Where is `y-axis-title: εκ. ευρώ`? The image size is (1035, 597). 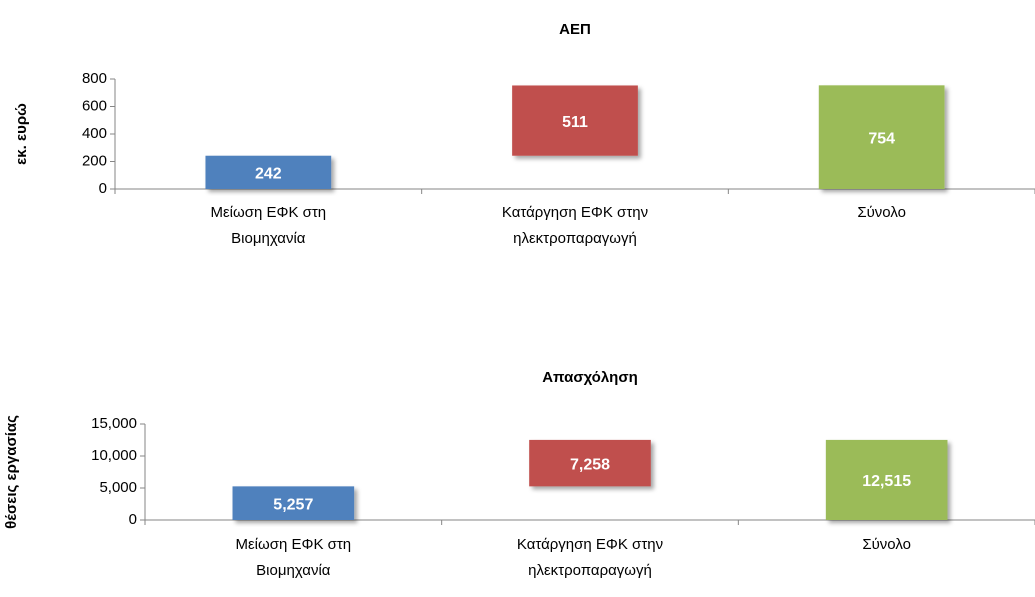 y-axis-title: εκ. ευρώ is located at coordinates (21, 134).